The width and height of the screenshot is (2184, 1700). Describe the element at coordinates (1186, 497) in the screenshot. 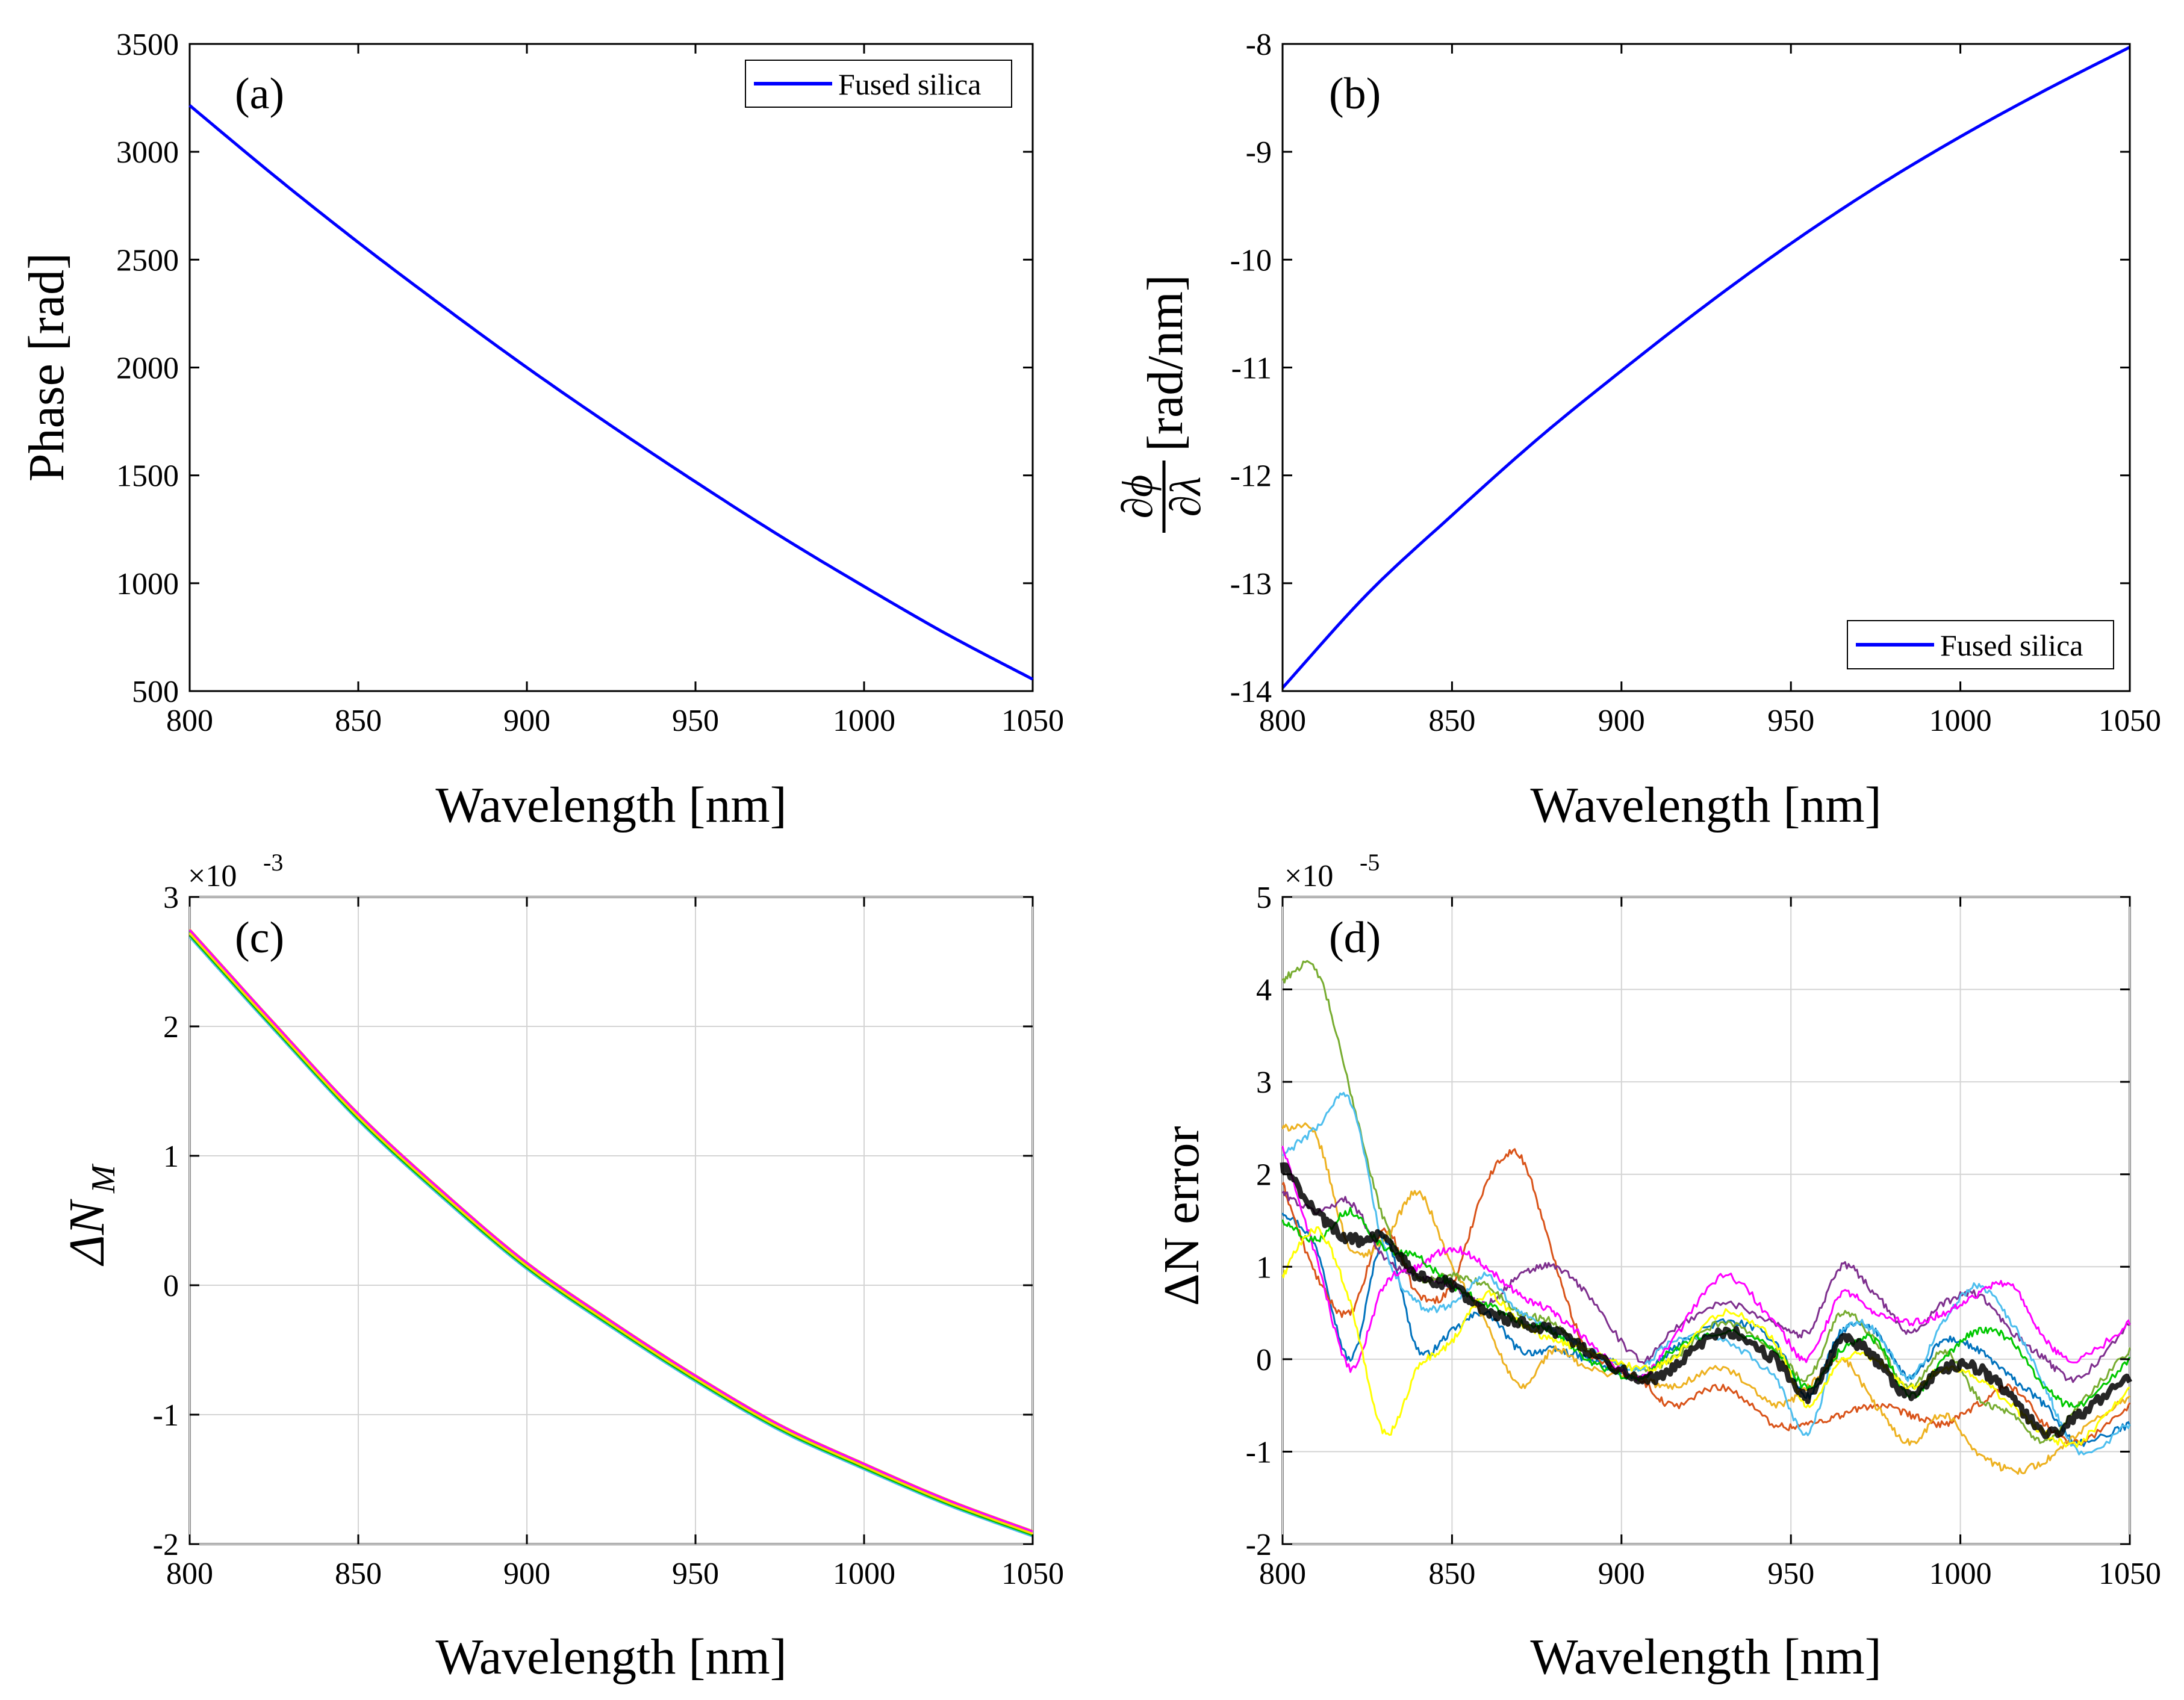

I see `panel-b-ylabel-denominator: ∂λ` at that location.